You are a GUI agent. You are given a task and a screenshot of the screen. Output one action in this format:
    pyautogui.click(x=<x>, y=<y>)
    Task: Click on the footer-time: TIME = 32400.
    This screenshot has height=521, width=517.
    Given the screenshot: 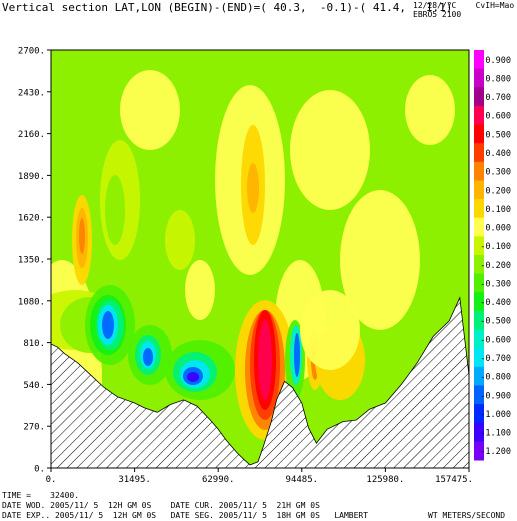 What is the action you would take?
    pyautogui.click(x=41, y=495)
    